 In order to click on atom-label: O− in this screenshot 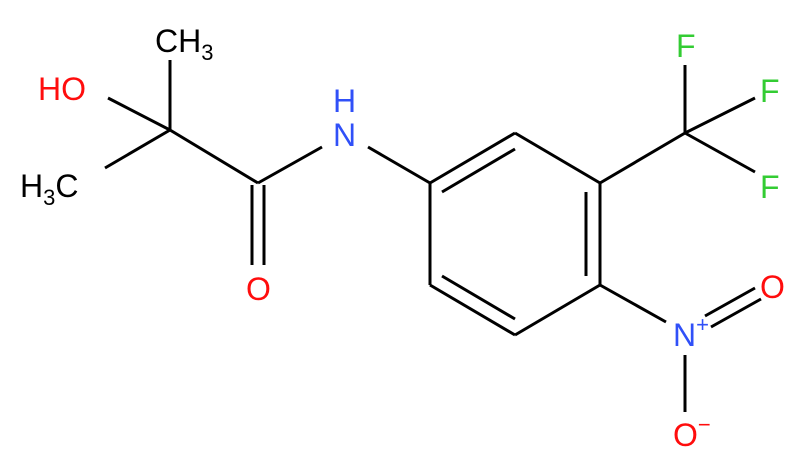, I will do `click(692, 432)`.